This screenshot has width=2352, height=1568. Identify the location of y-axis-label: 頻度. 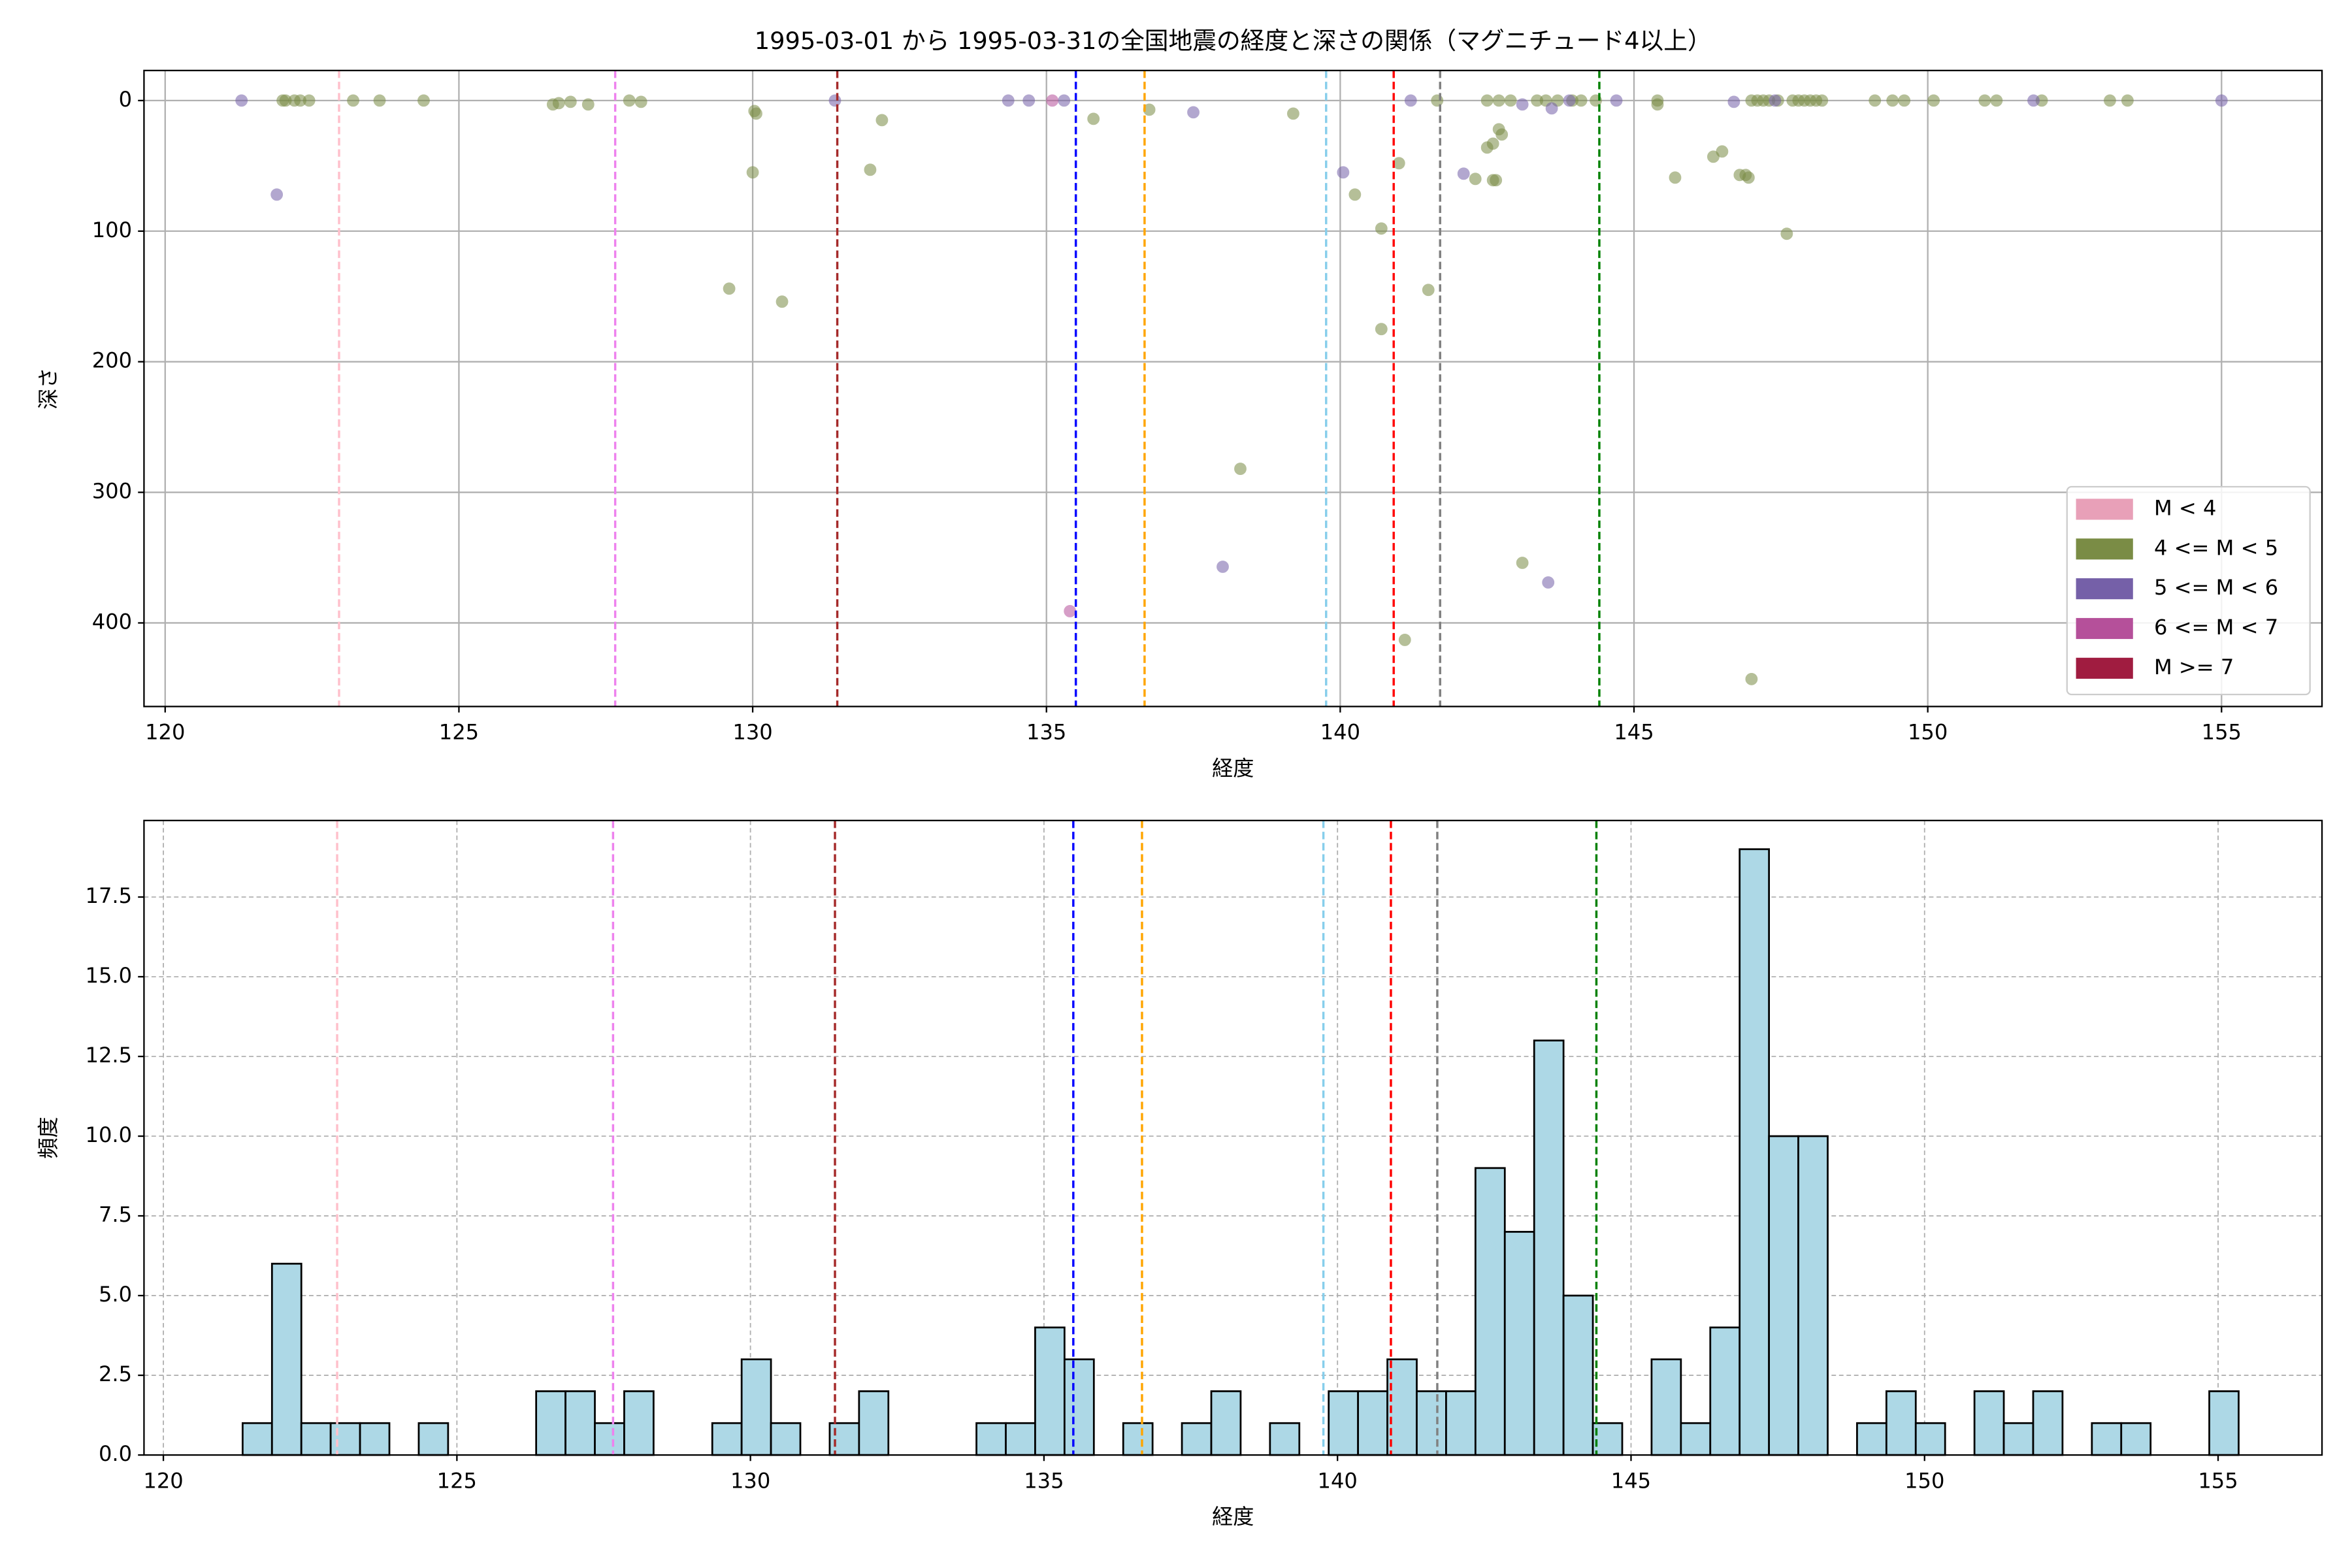
(48, 1137).